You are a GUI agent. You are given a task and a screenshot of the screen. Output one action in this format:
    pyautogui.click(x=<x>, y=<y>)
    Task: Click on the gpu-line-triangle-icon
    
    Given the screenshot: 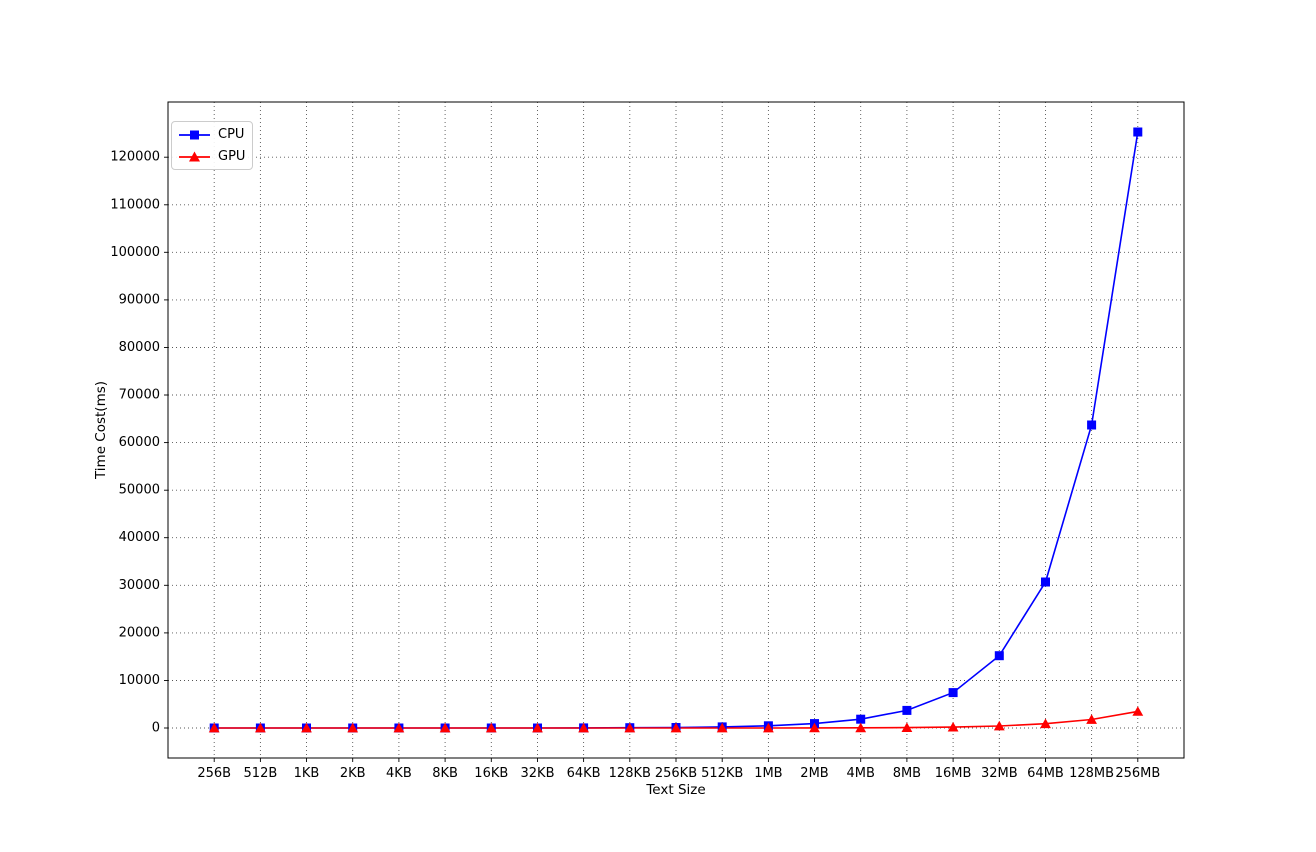 What is the action you would take?
    pyautogui.click(x=194, y=156)
    